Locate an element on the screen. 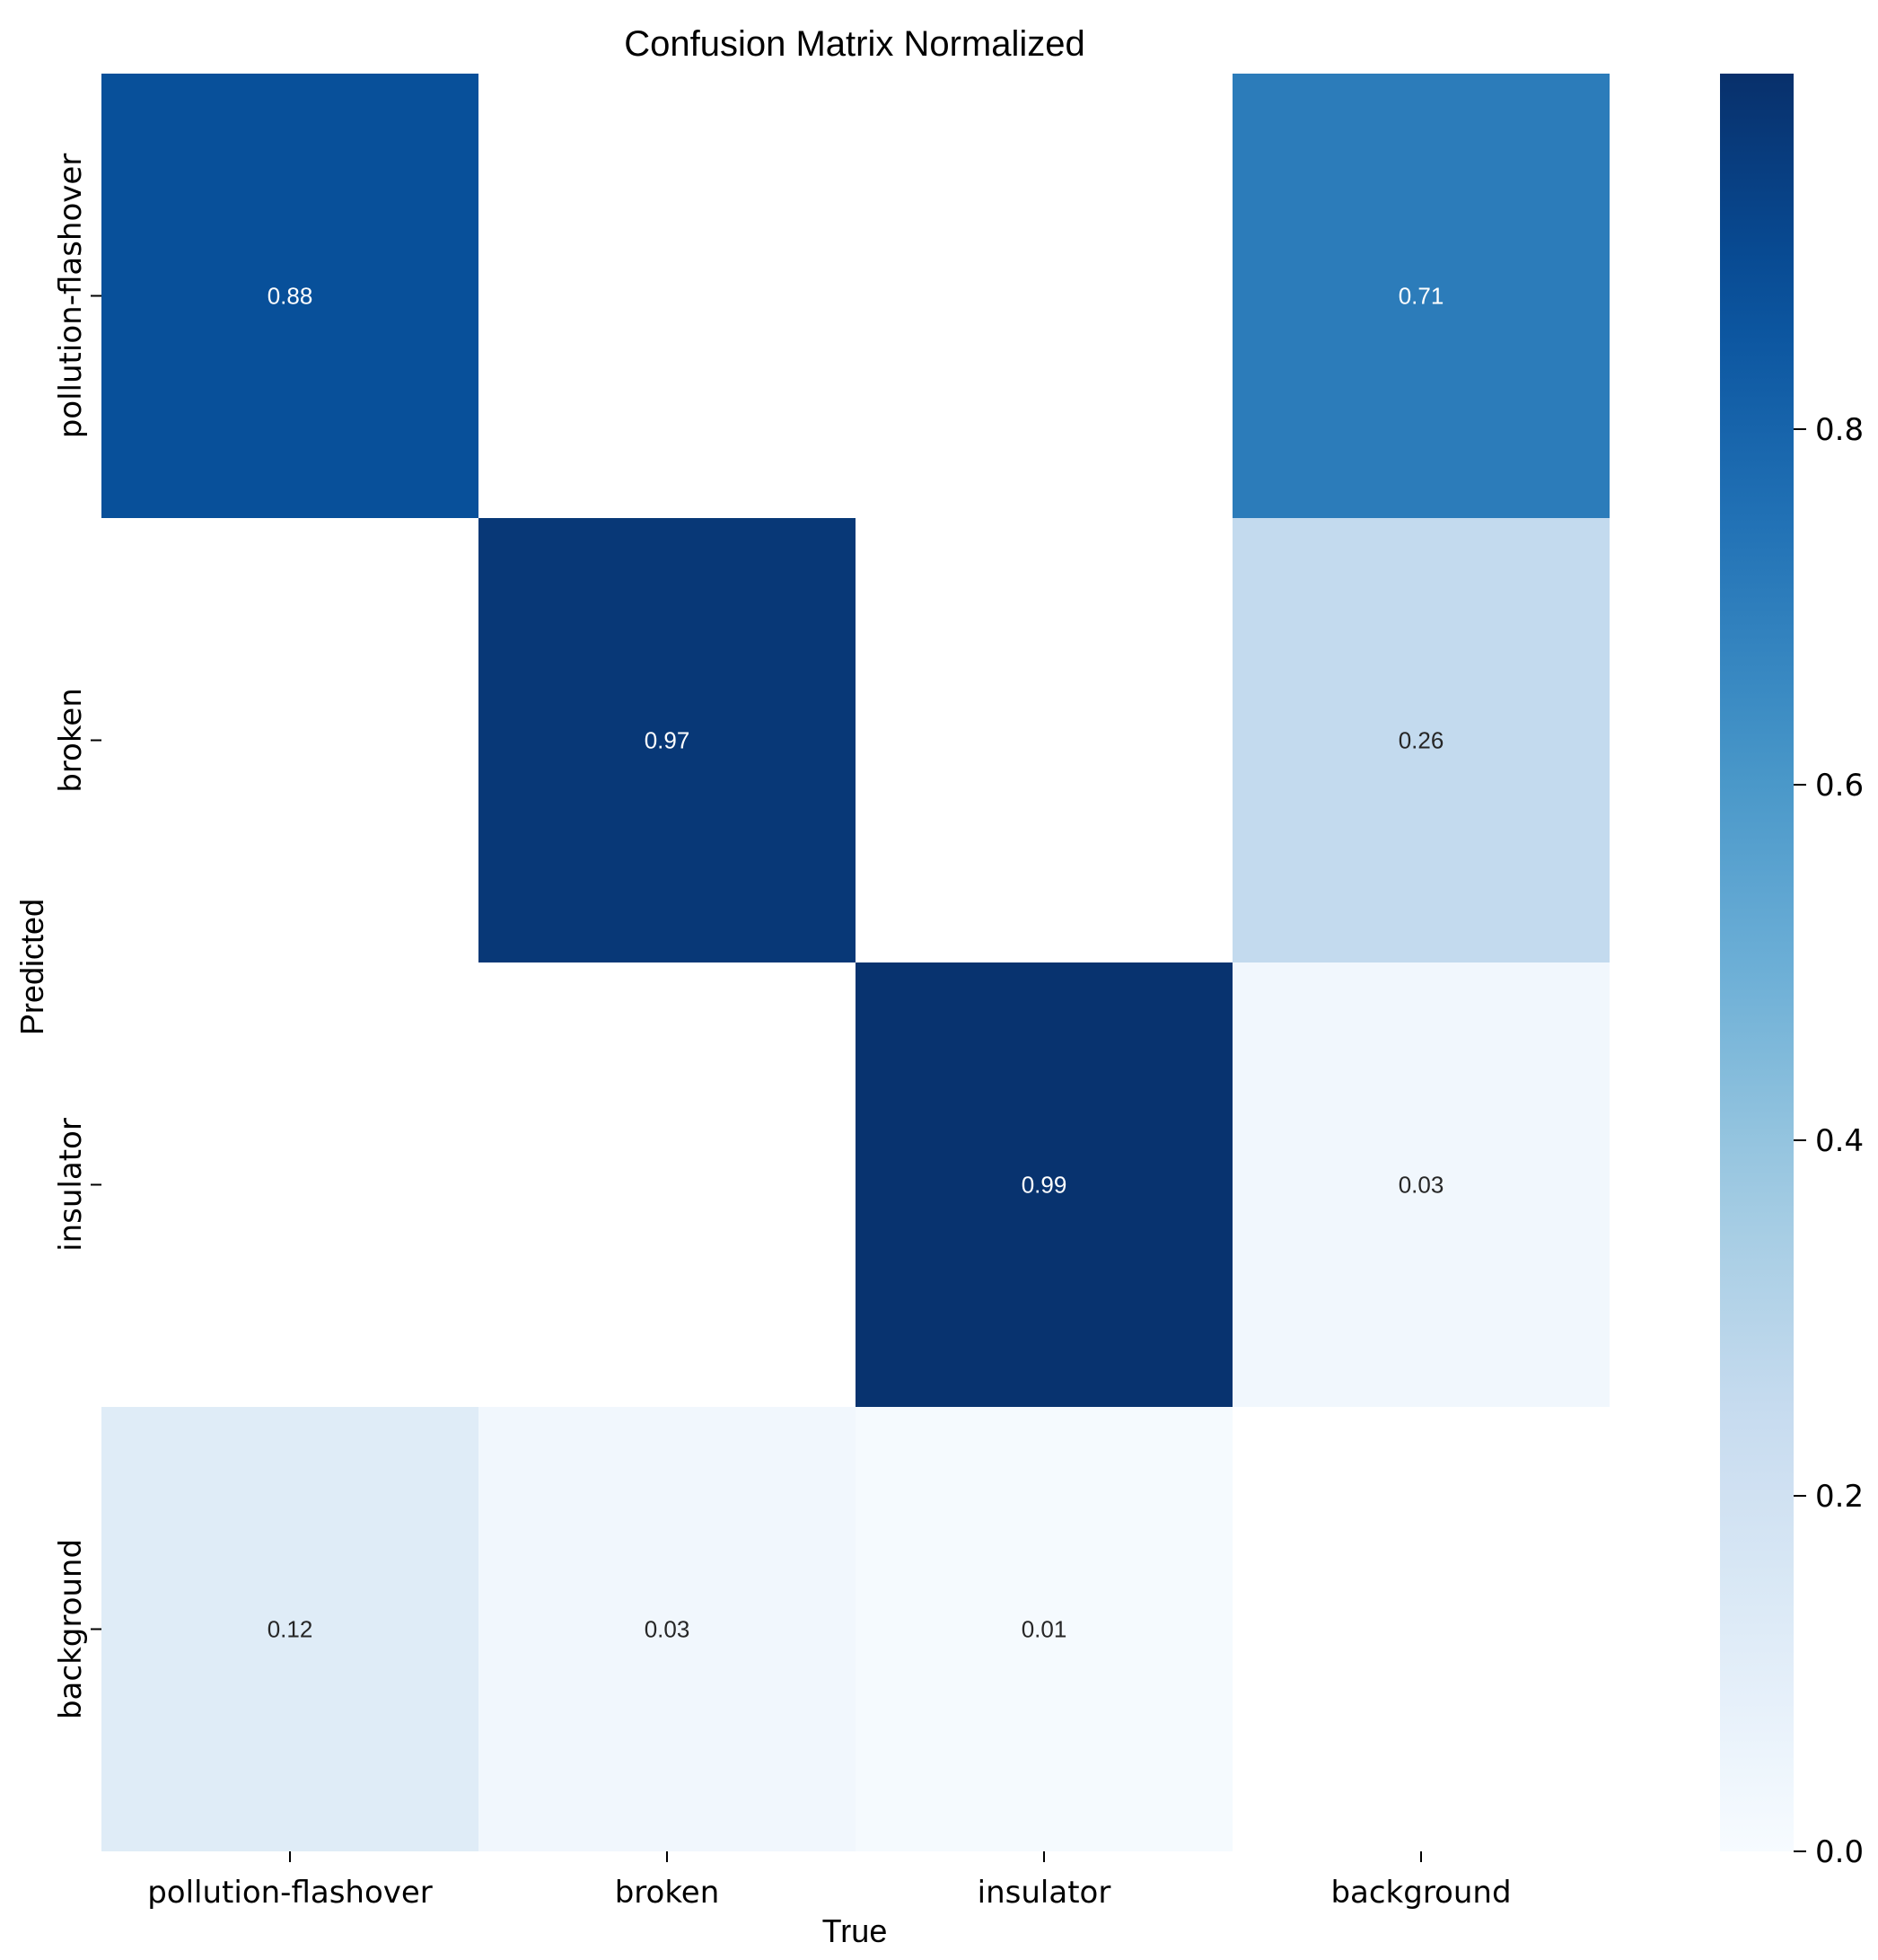 This screenshot has width=1878, height=1960. colorbar-ticks: 0.0 0.2 0.4 0.6 0.8 is located at coordinates (1829, 1141).